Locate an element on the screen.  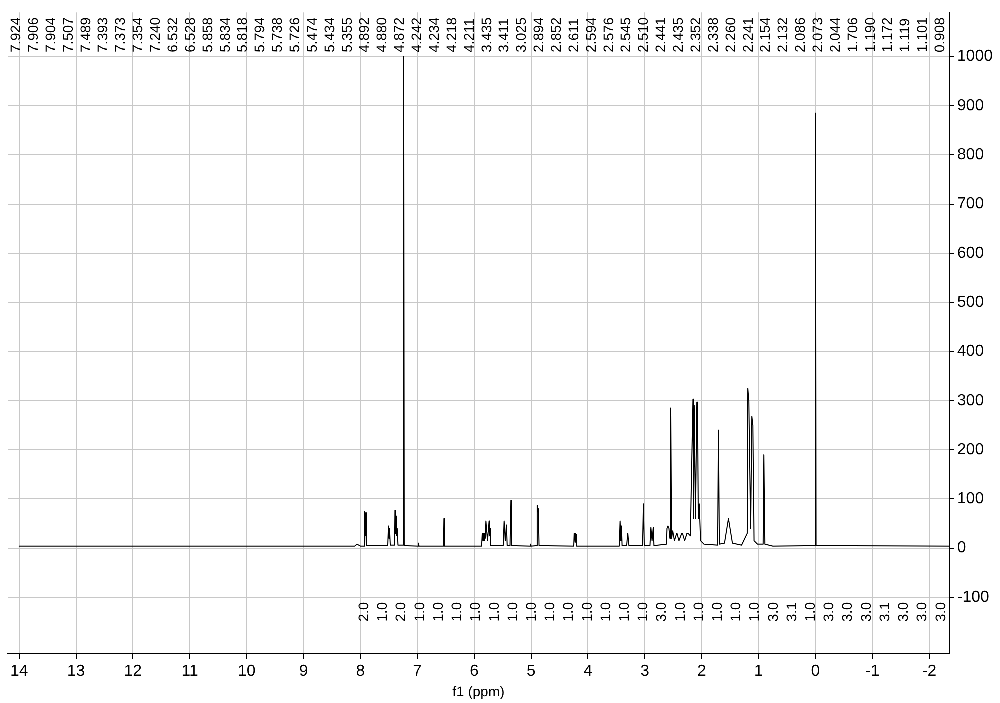
x-tick-label: 4 is located at coordinates (588, 671).